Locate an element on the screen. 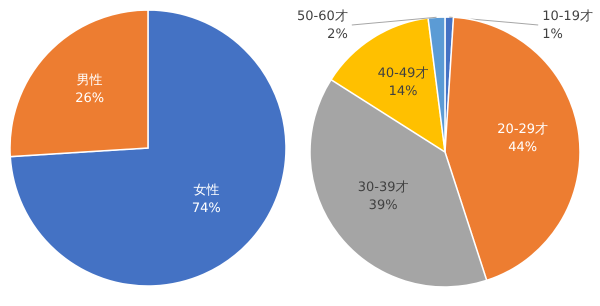 Image resolution: width=600 pixels, height=306 pixels. data-label: 39% is located at coordinates (383, 205).